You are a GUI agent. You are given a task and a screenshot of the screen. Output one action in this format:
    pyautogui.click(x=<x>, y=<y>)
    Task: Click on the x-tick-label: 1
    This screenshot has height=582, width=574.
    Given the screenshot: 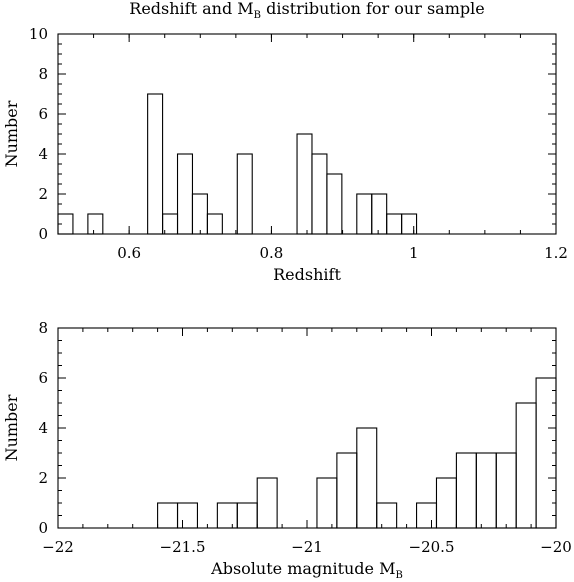 What is the action you would take?
    pyautogui.click(x=414, y=253)
    